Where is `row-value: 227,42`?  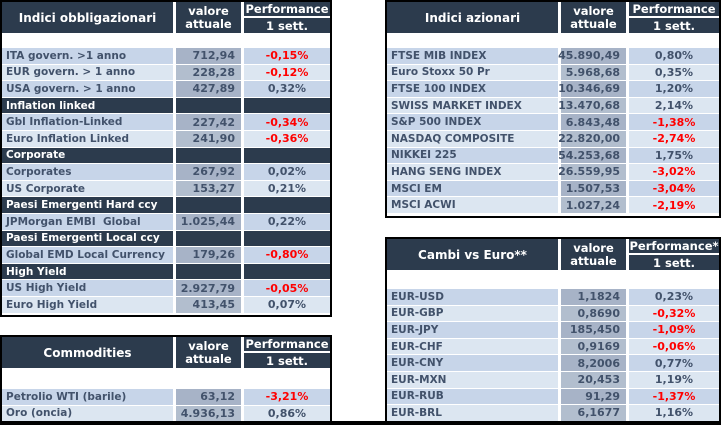 row-value: 227,42 is located at coordinates (210, 122).